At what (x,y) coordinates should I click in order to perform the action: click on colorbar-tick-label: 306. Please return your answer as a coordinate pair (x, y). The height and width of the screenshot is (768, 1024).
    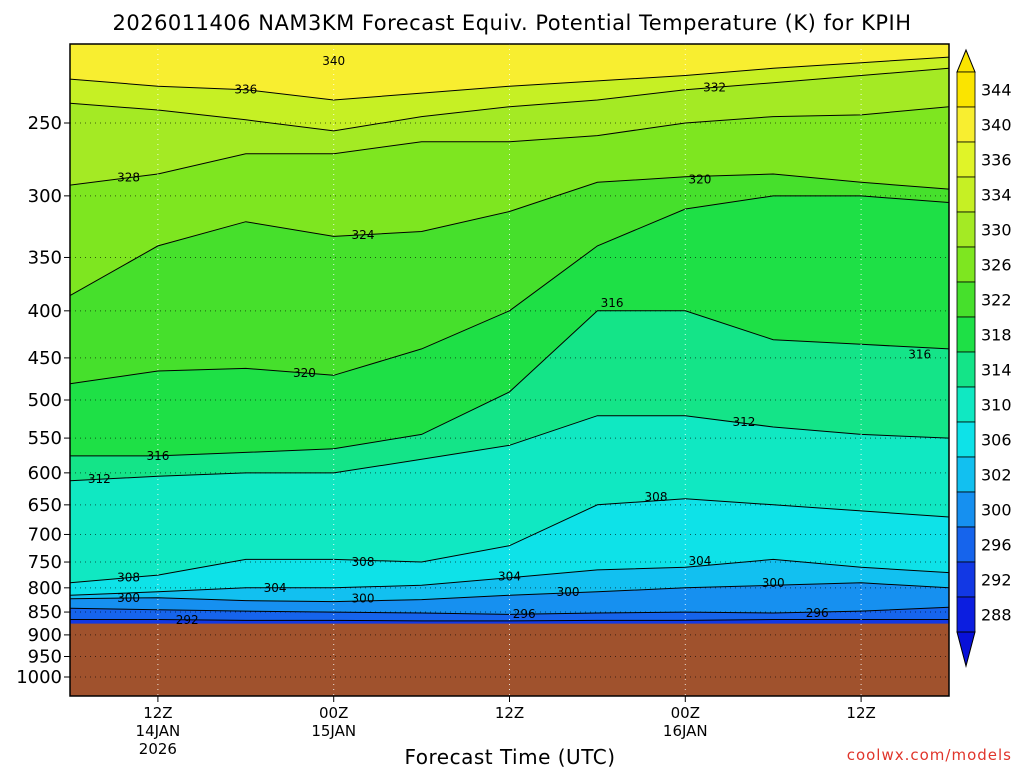
    Looking at the image, I should click on (996, 440).